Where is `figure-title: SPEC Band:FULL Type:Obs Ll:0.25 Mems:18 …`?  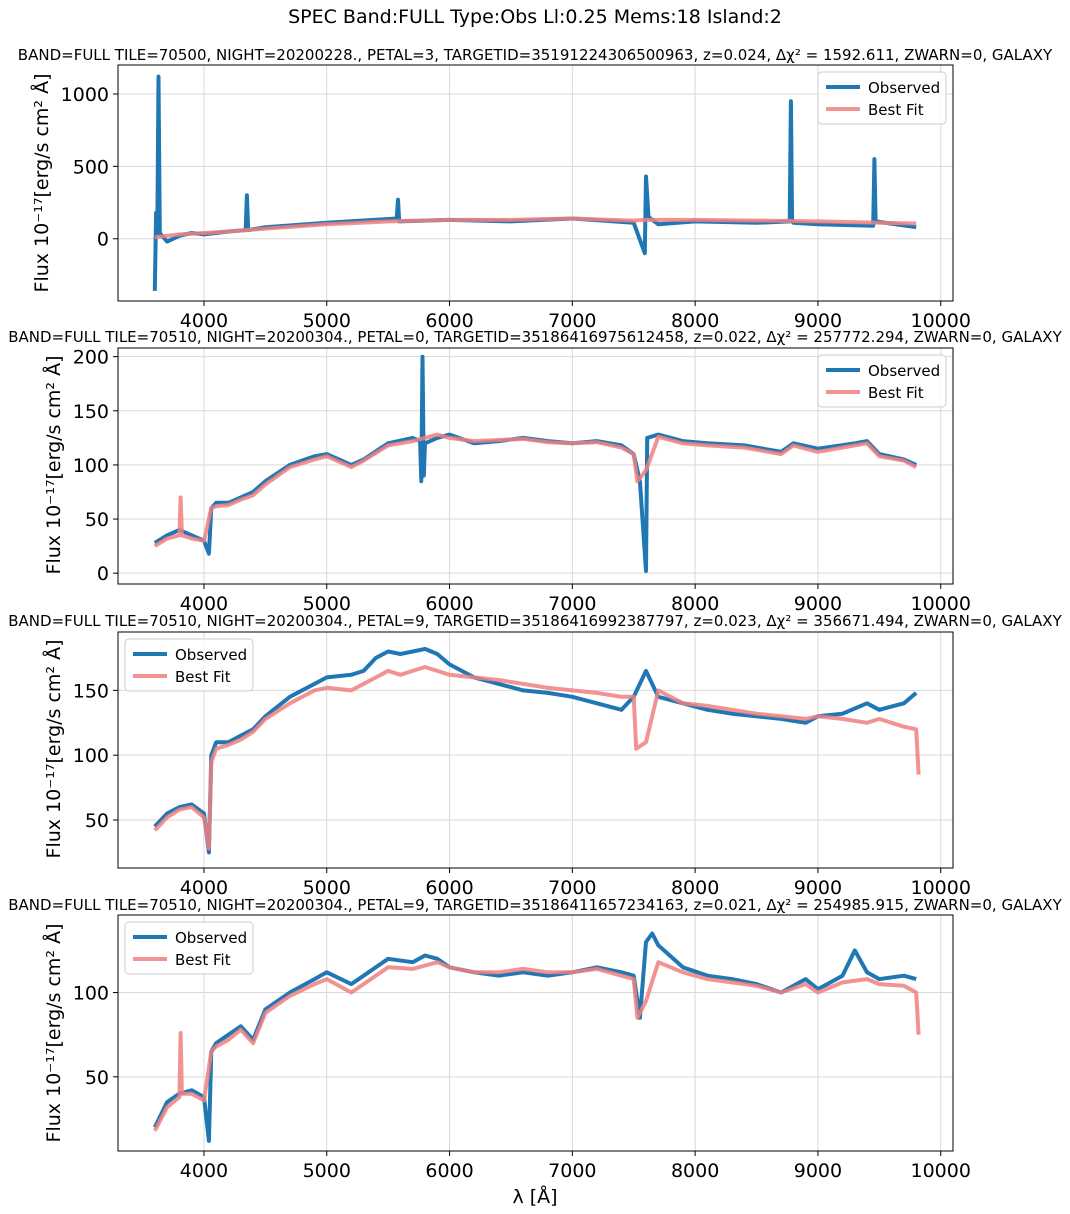 figure-title: SPEC Band:FULL Type:Obs Ll:0.25 Mems:18 … is located at coordinates (535, 17).